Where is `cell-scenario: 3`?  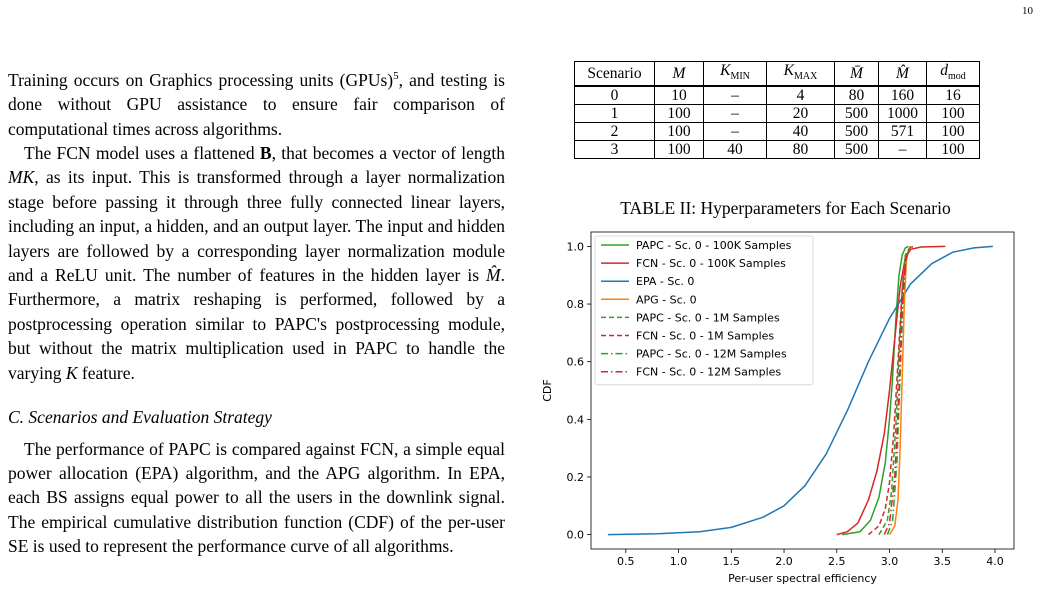 cell-scenario: 3 is located at coordinates (614, 150).